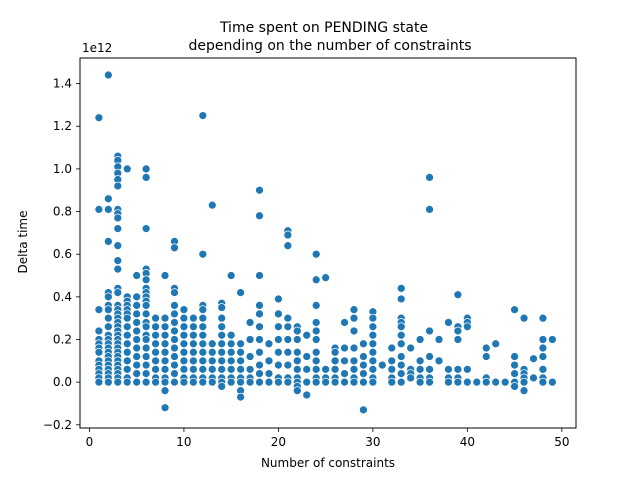  Describe the element at coordinates (97, 48) in the screenshot. I see `y-offset-label: 1e12` at that location.